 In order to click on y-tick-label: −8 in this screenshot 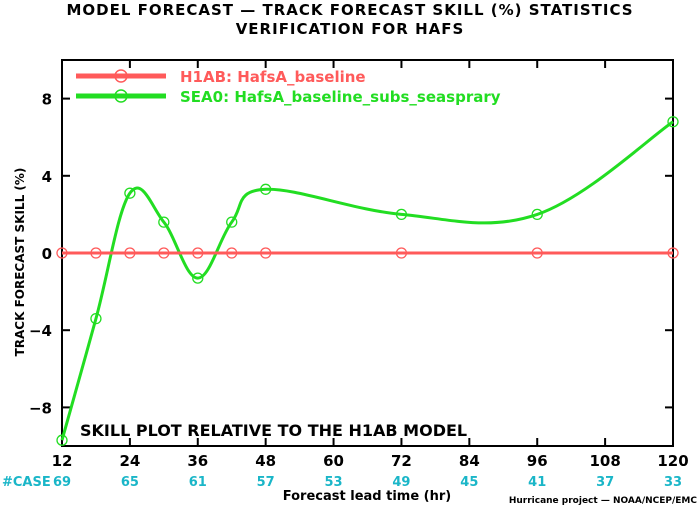, I will do `click(40, 408)`.